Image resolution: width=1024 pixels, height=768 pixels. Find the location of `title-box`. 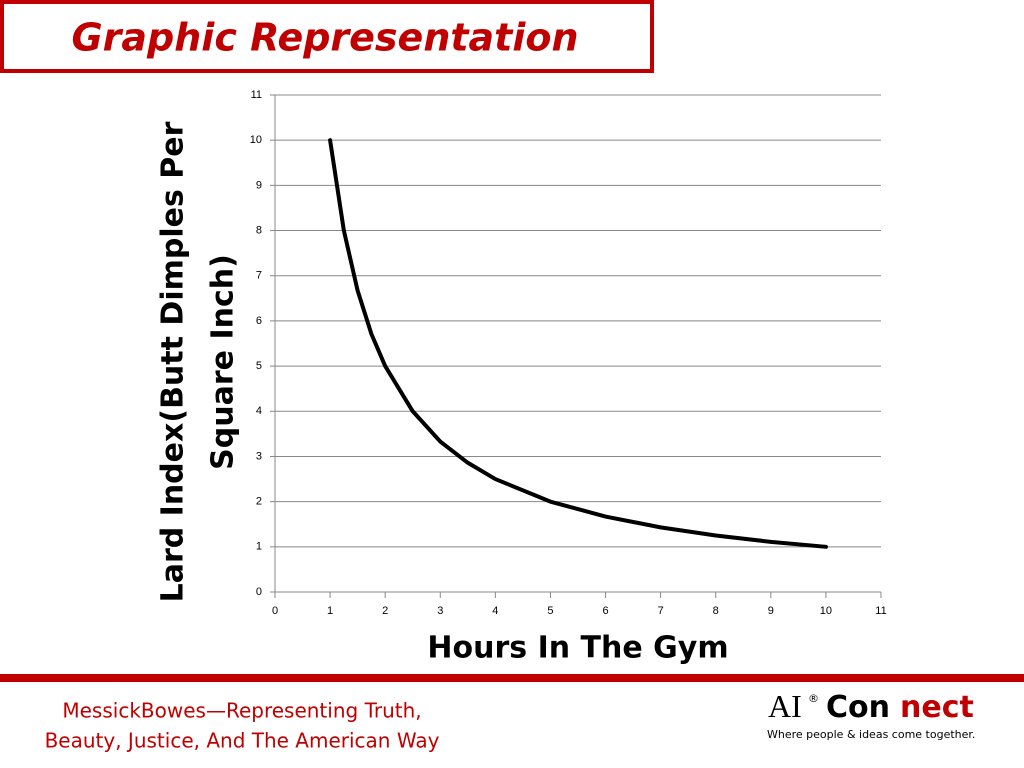

title-box is located at coordinates (327, 36).